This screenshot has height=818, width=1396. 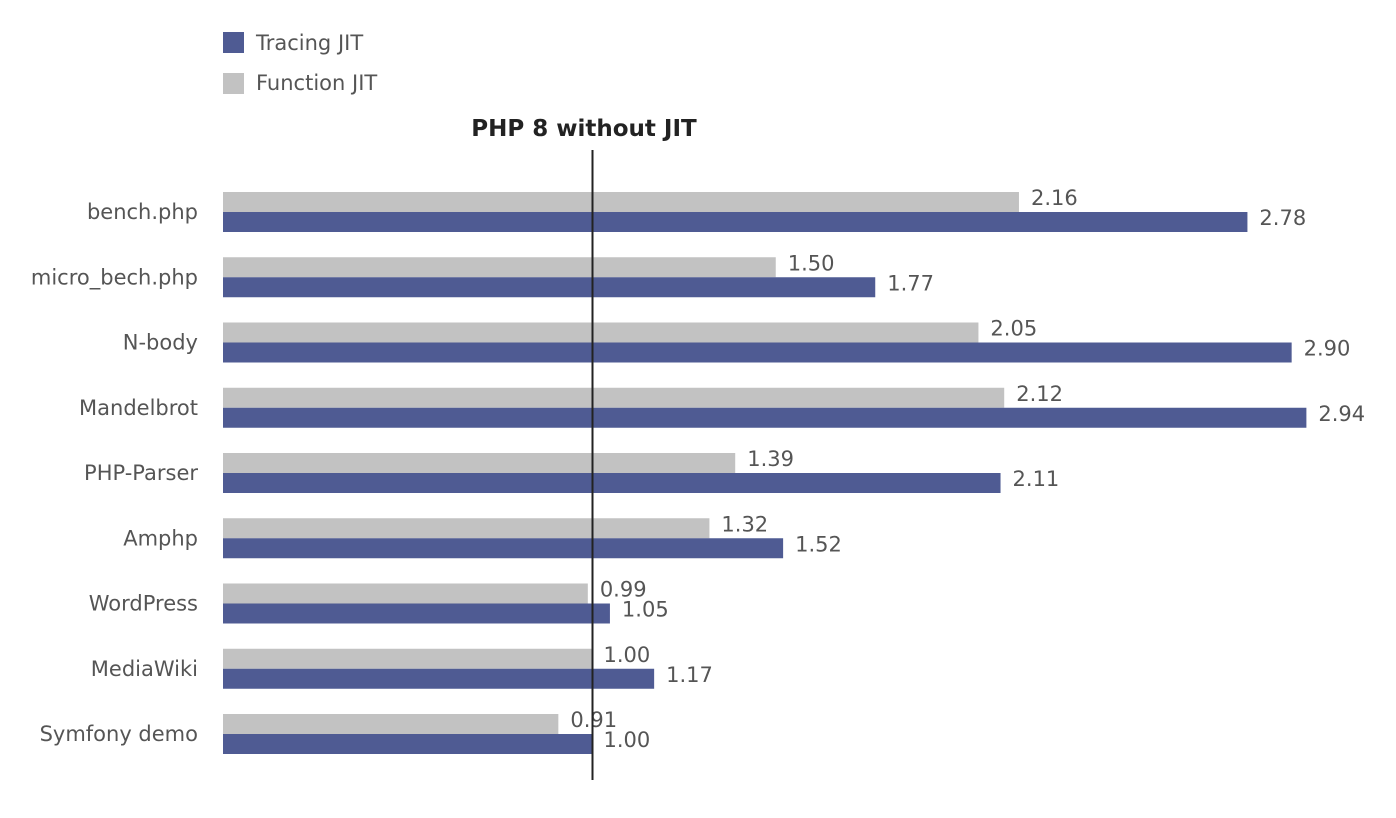 What do you see at coordinates (407, 744) in the screenshot?
I see `bar-tracing-jit-symfony-demo` at bounding box center [407, 744].